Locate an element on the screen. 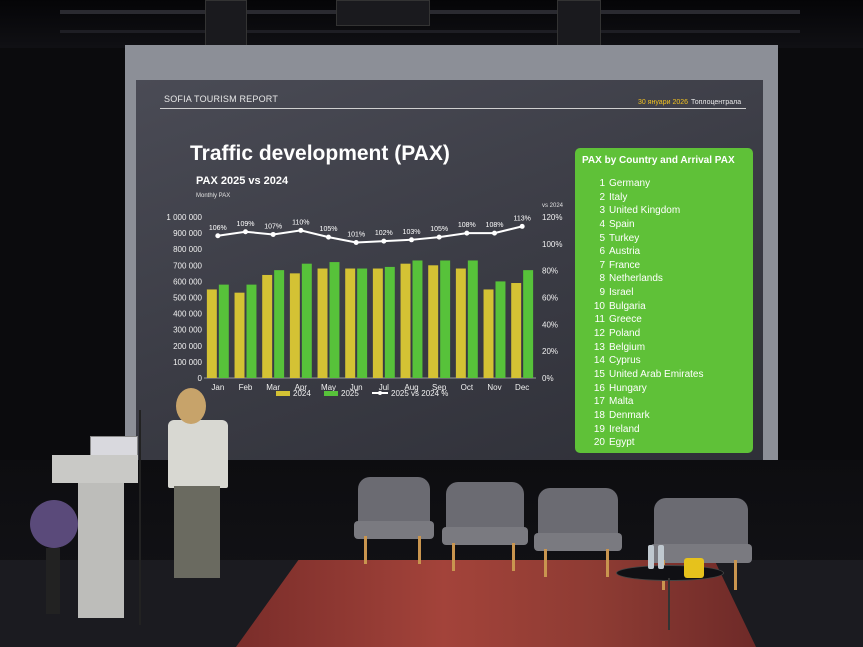  y2-tick-label: 20% is located at coordinates (550, 351).